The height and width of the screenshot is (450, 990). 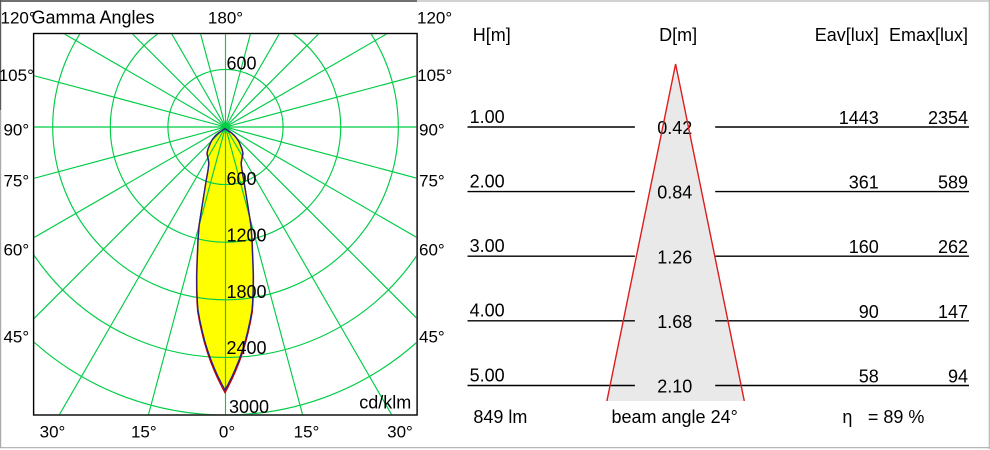 What do you see at coordinates (247, 348) in the screenshot?
I see `svg-text: 2400` at bounding box center [247, 348].